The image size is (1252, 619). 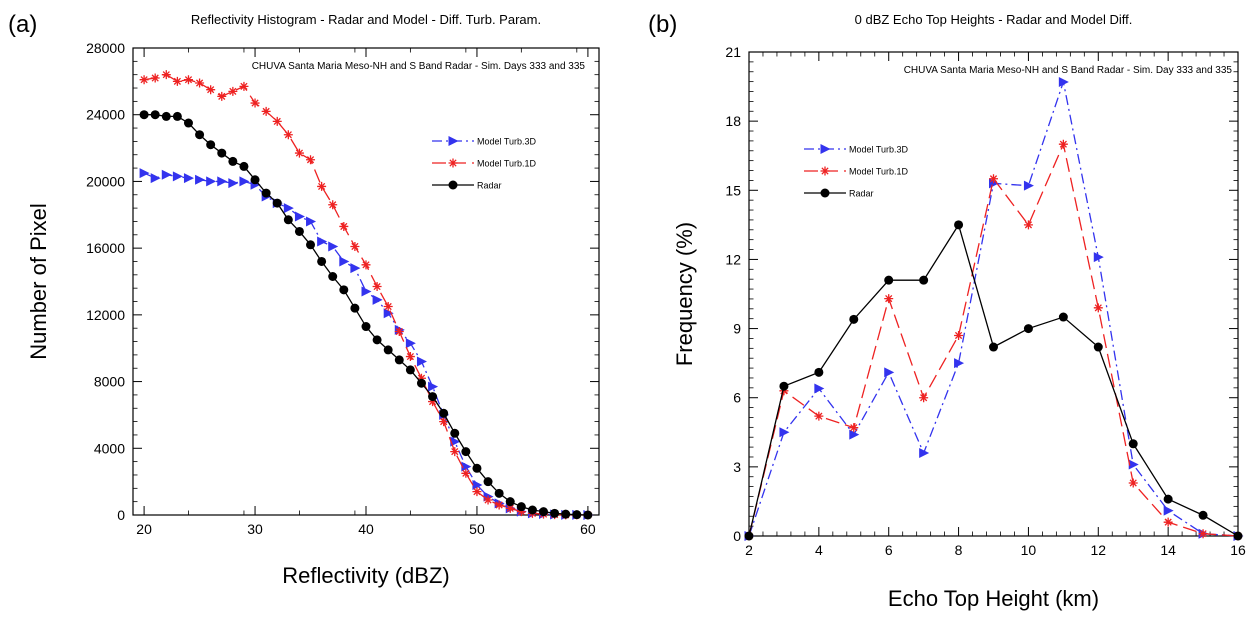 What do you see at coordinates (1238, 550) in the screenshot?
I see `x-tick-label: 16` at bounding box center [1238, 550].